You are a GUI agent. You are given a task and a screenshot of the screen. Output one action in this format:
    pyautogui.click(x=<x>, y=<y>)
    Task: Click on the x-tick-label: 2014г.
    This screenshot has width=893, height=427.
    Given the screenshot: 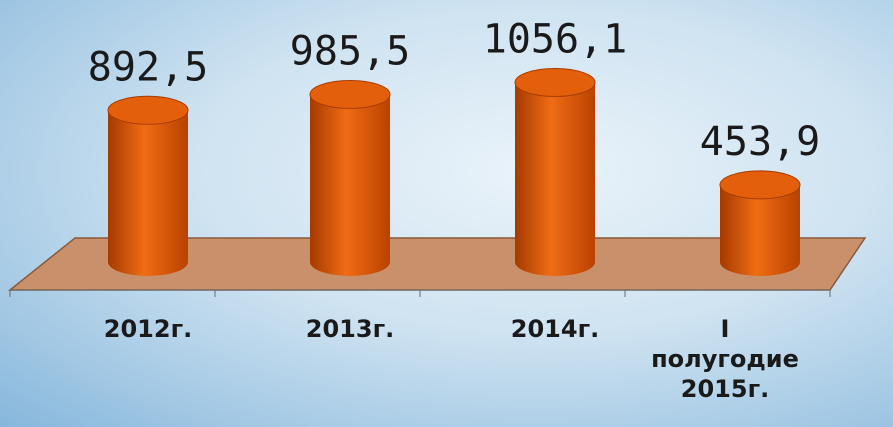 What is the action you would take?
    pyautogui.click(x=555, y=329)
    